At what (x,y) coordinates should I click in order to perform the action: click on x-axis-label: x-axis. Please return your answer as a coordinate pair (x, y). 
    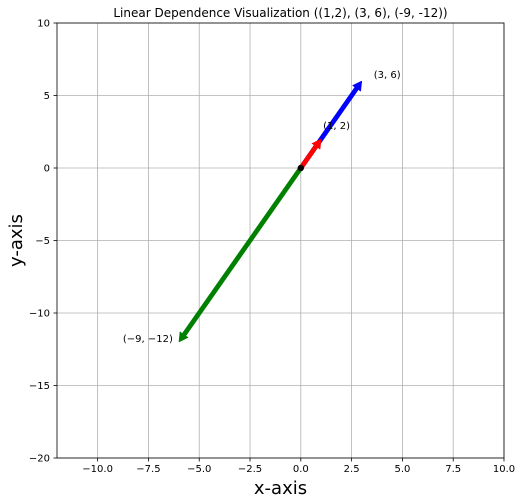
    Looking at the image, I should click on (280, 488).